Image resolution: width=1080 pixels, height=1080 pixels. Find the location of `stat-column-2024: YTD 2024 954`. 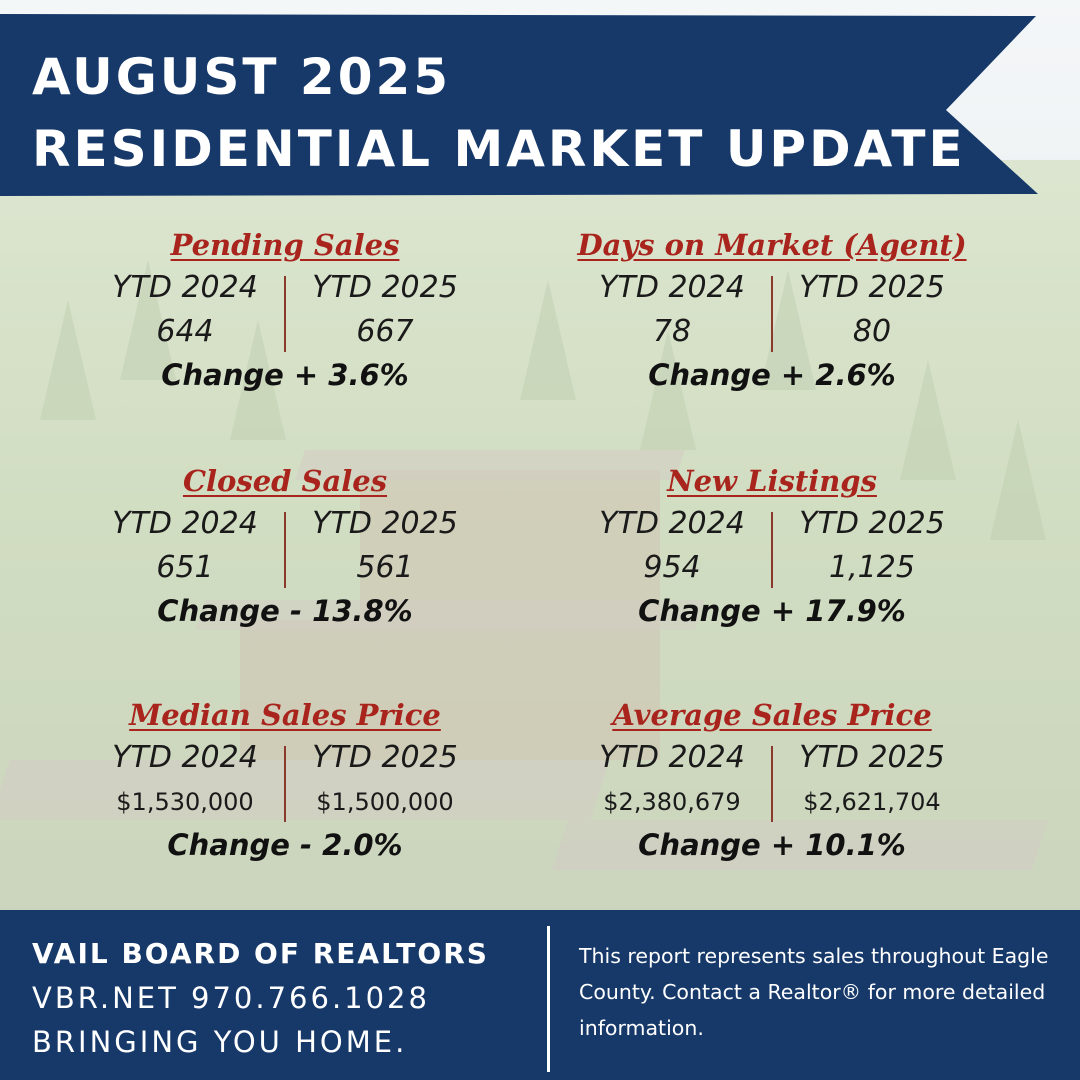

stat-column-2024: YTD 2024 954 is located at coordinates (672, 546).